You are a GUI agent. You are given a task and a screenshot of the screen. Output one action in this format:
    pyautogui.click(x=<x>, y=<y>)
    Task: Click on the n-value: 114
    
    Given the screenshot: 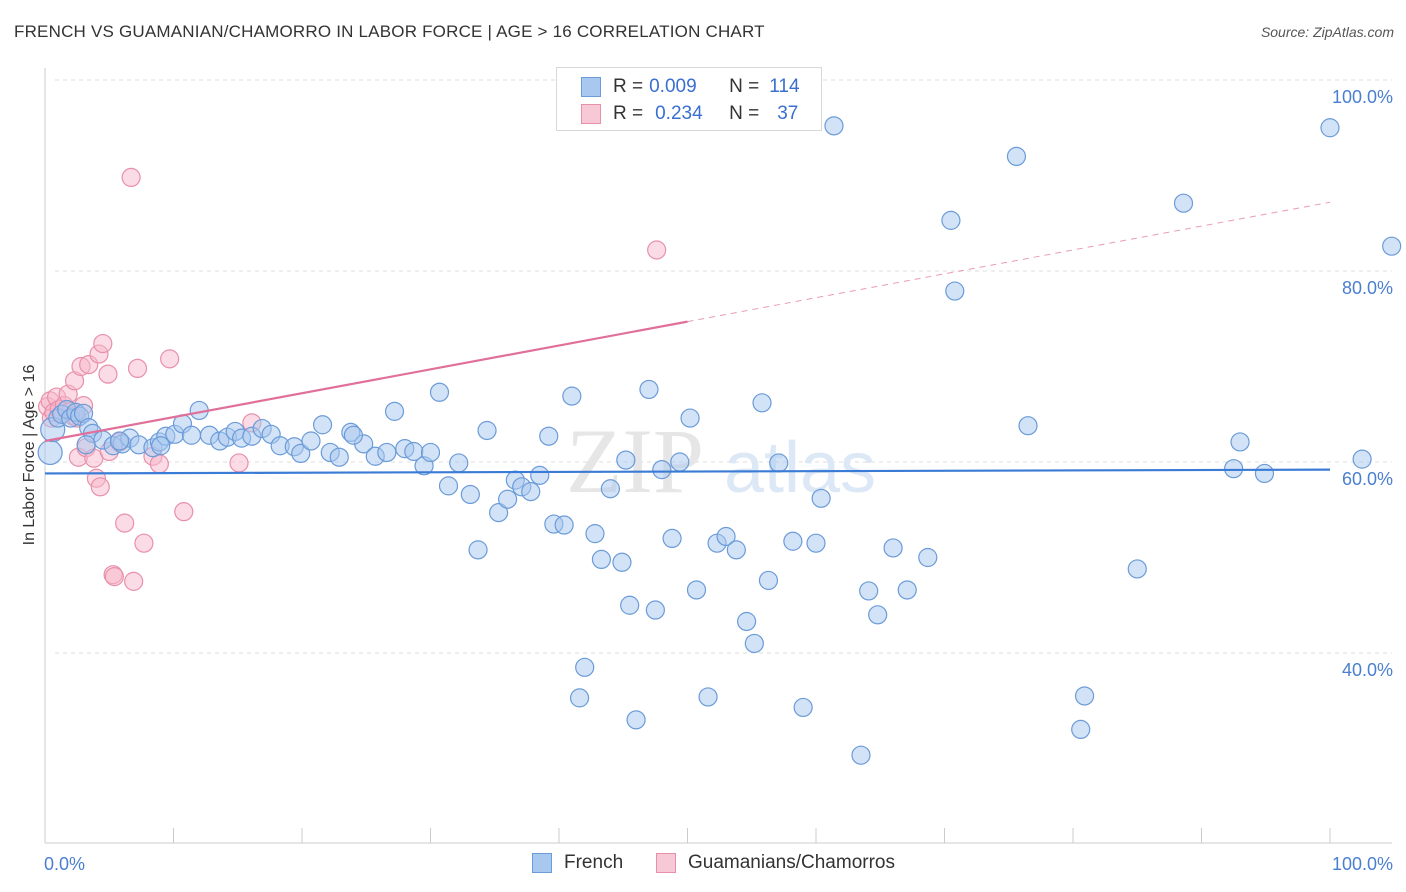 What is the action you would take?
    pyautogui.click(x=784, y=86)
    